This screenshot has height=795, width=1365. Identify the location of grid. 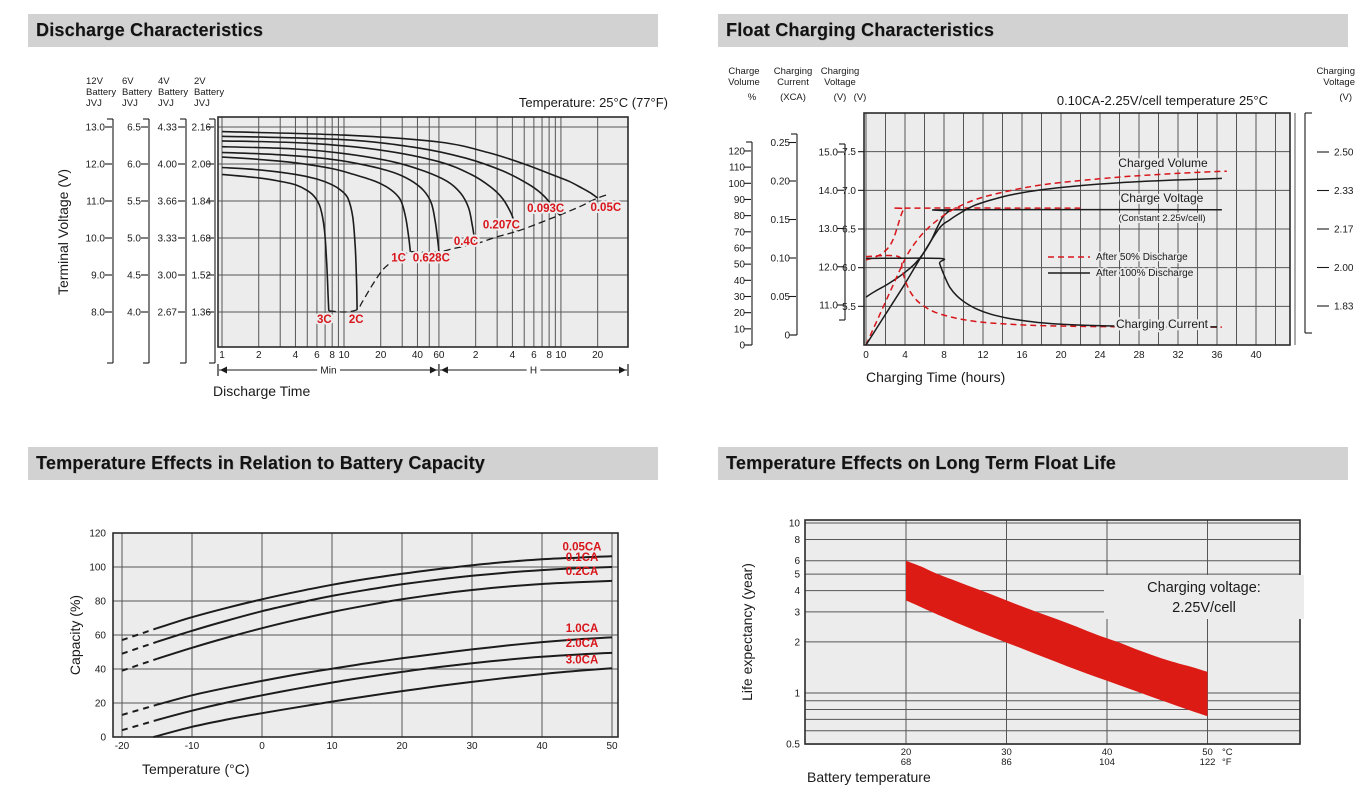
(1052, 632).